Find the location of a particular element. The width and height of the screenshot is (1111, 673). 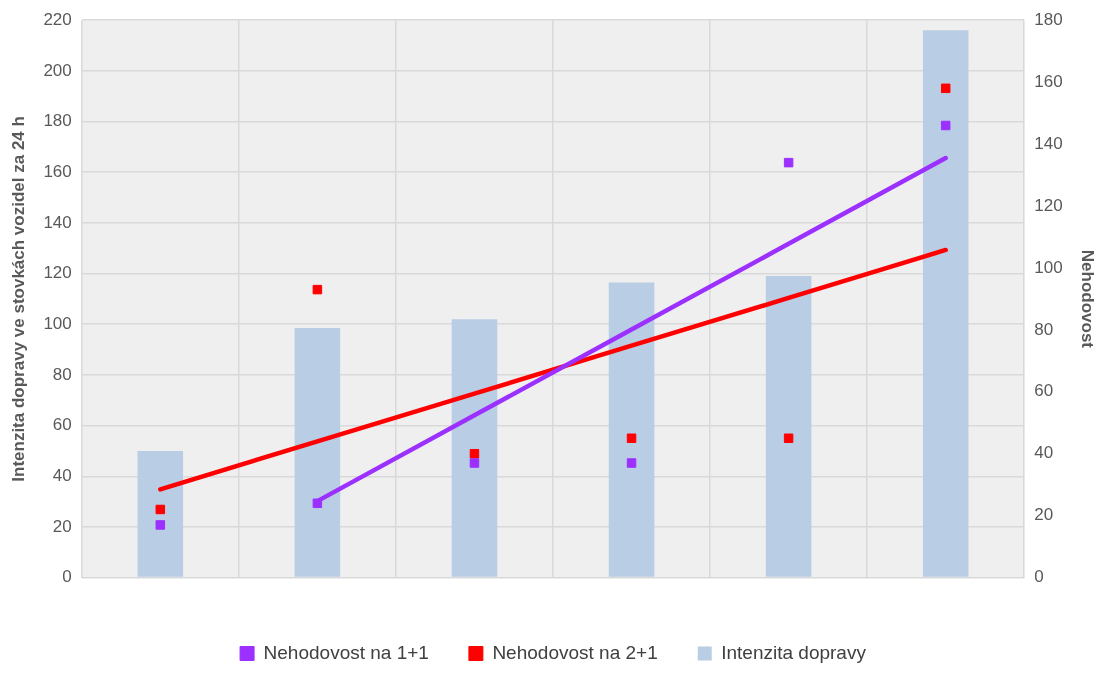

y2-axis-title: Nehodovost is located at coordinates (1088, 299).